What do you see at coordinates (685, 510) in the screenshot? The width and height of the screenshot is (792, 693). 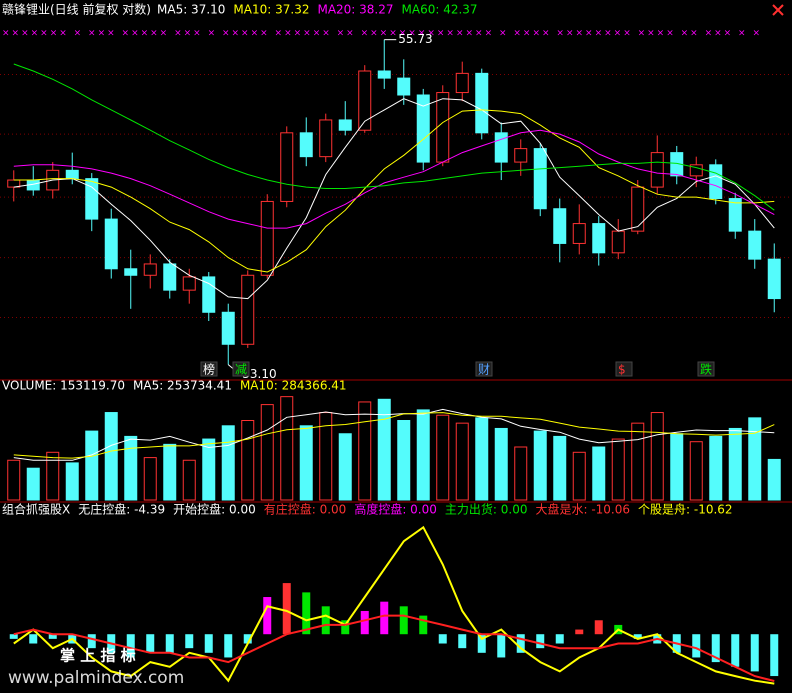 I see `legend-entry: 个股是舟: -10.62` at bounding box center [685, 510].